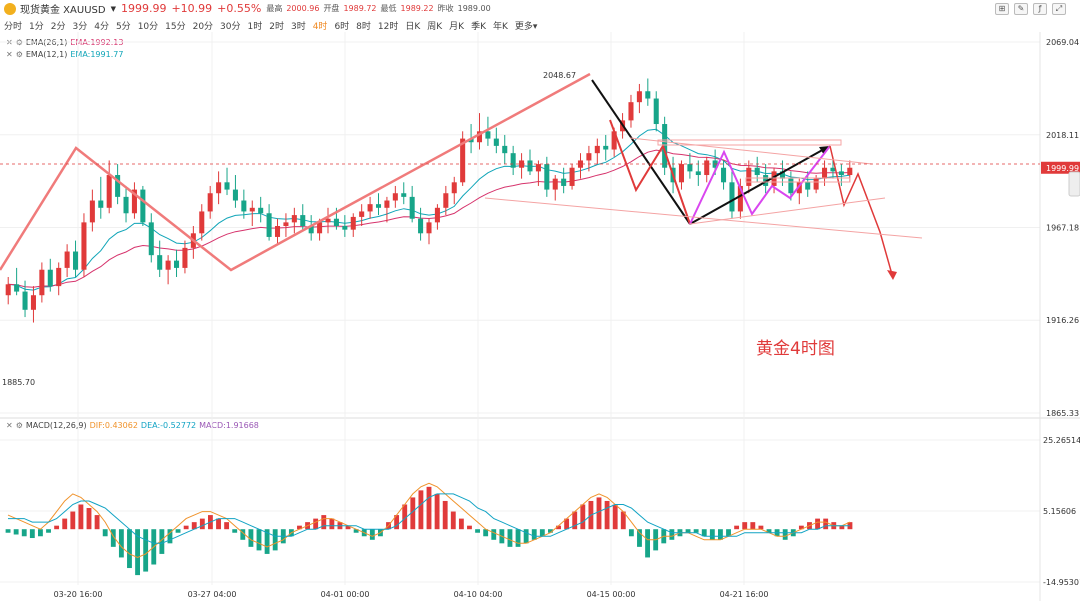 Image resolution: width=1080 pixels, height=601 pixels. What do you see at coordinates (1062, 228) in the screenshot?
I see `y-tick-label: 1967.18` at bounding box center [1062, 228].